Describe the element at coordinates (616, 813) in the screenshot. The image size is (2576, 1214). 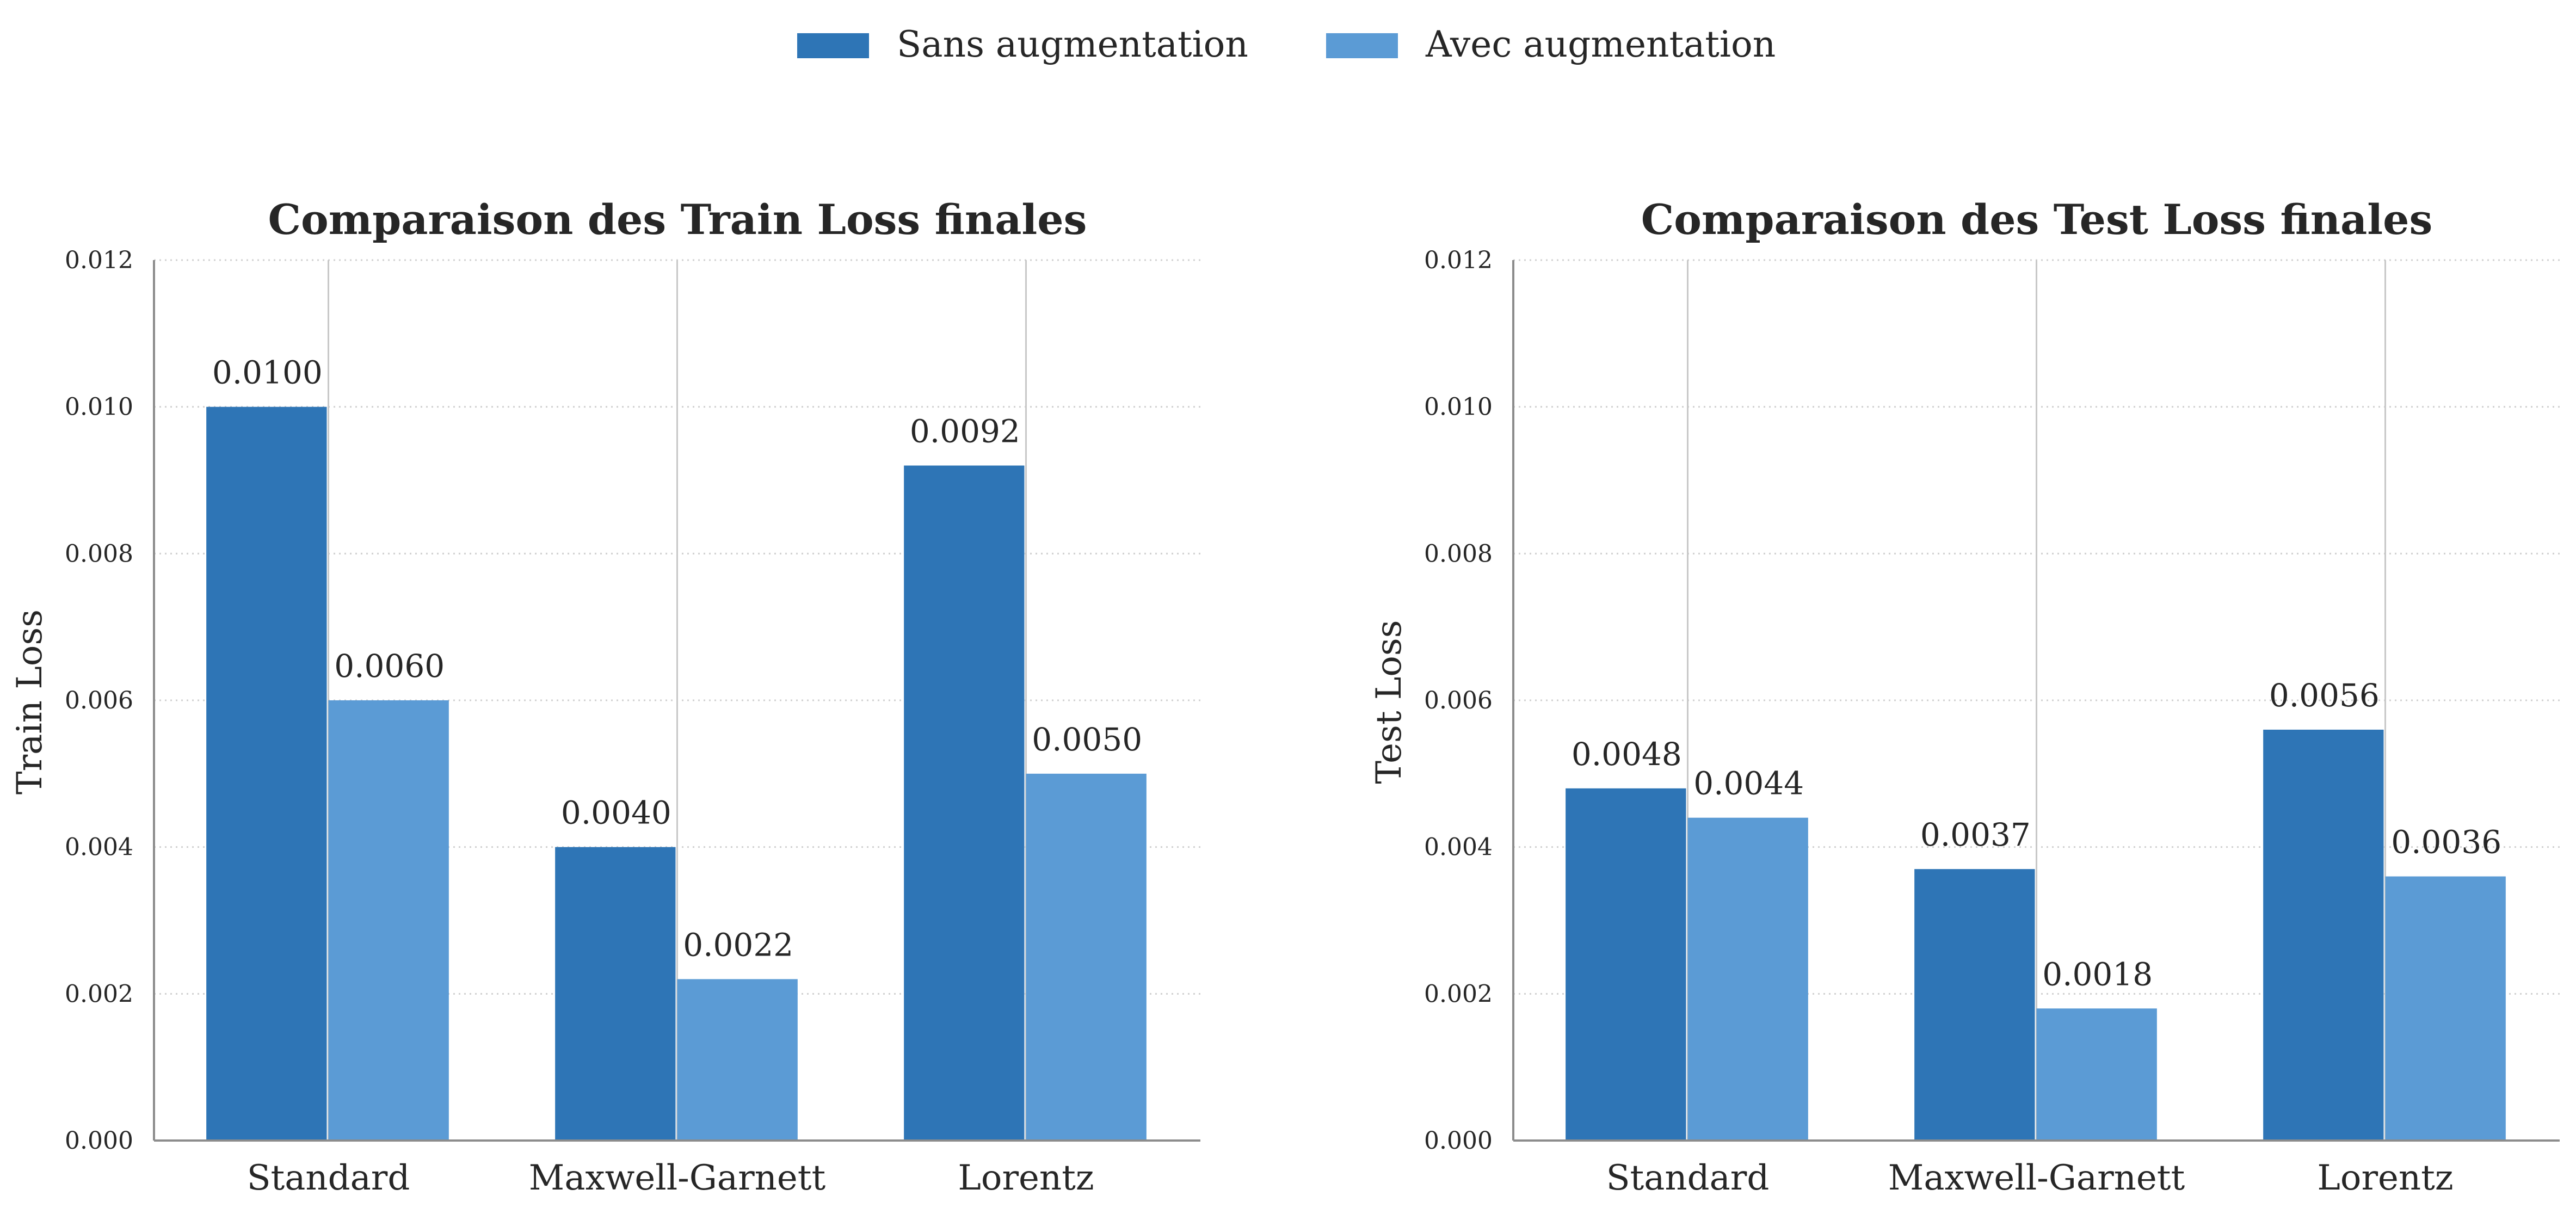
I see `train-loss-bar-value-label: 0.0040` at that location.